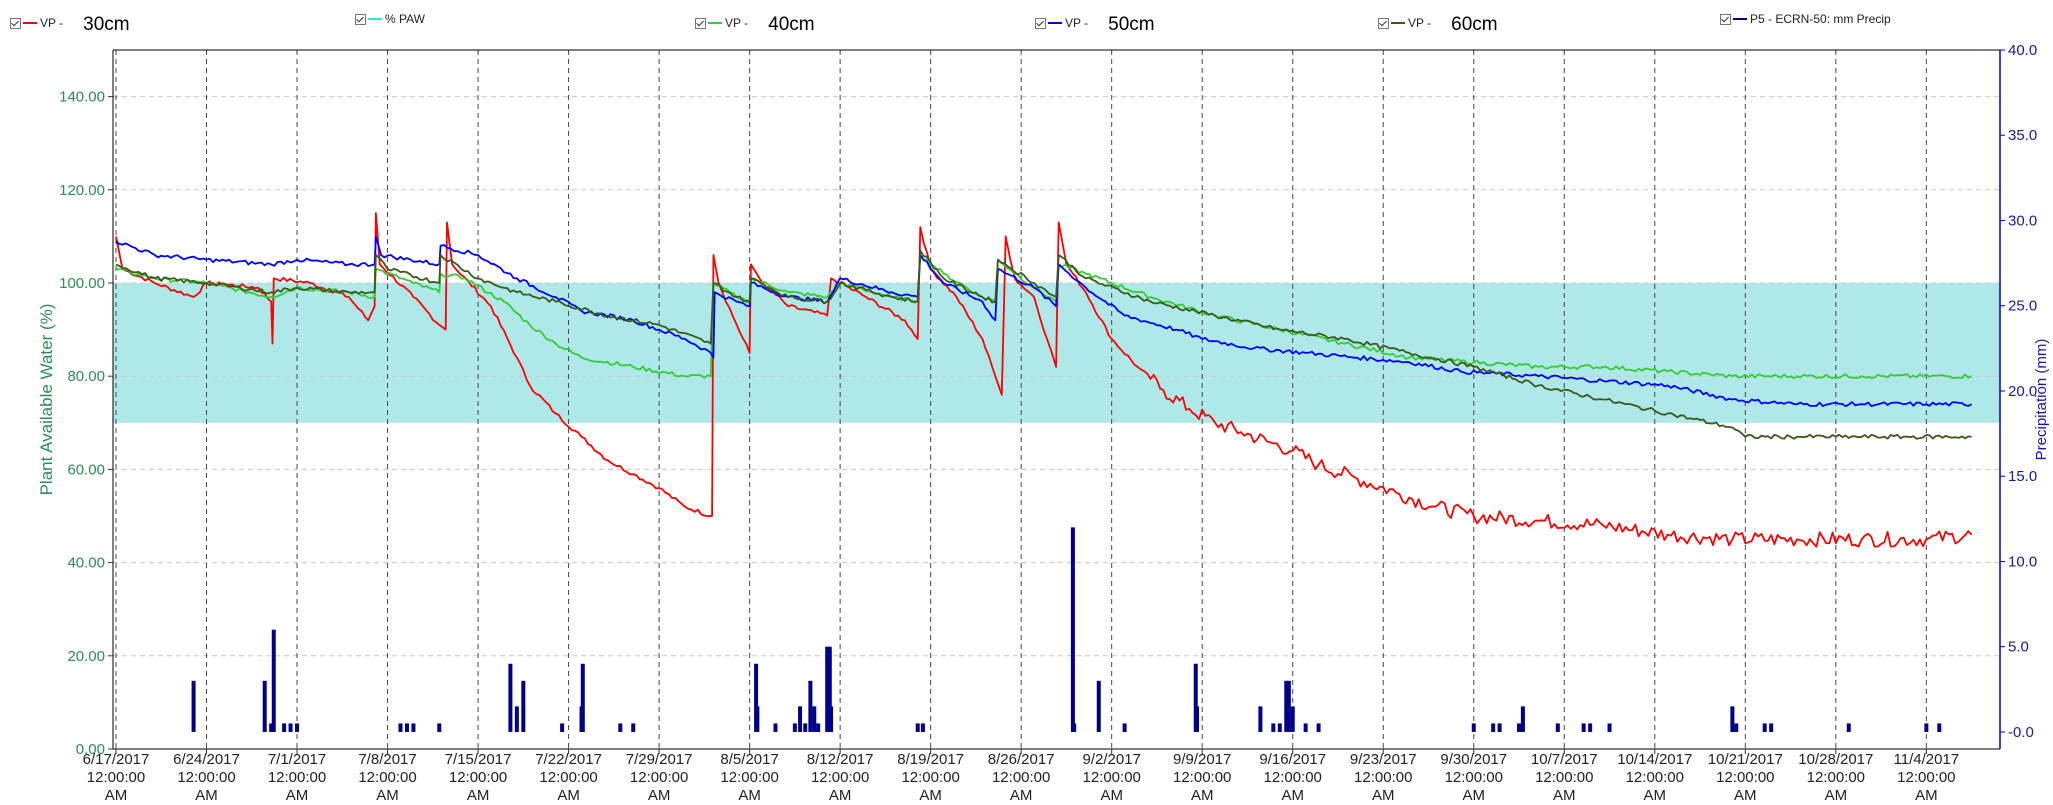 This screenshot has height=805, width=2053. Describe the element at coordinates (90, 749) in the screenshot. I see `y-tick-label: 0.00` at that location.